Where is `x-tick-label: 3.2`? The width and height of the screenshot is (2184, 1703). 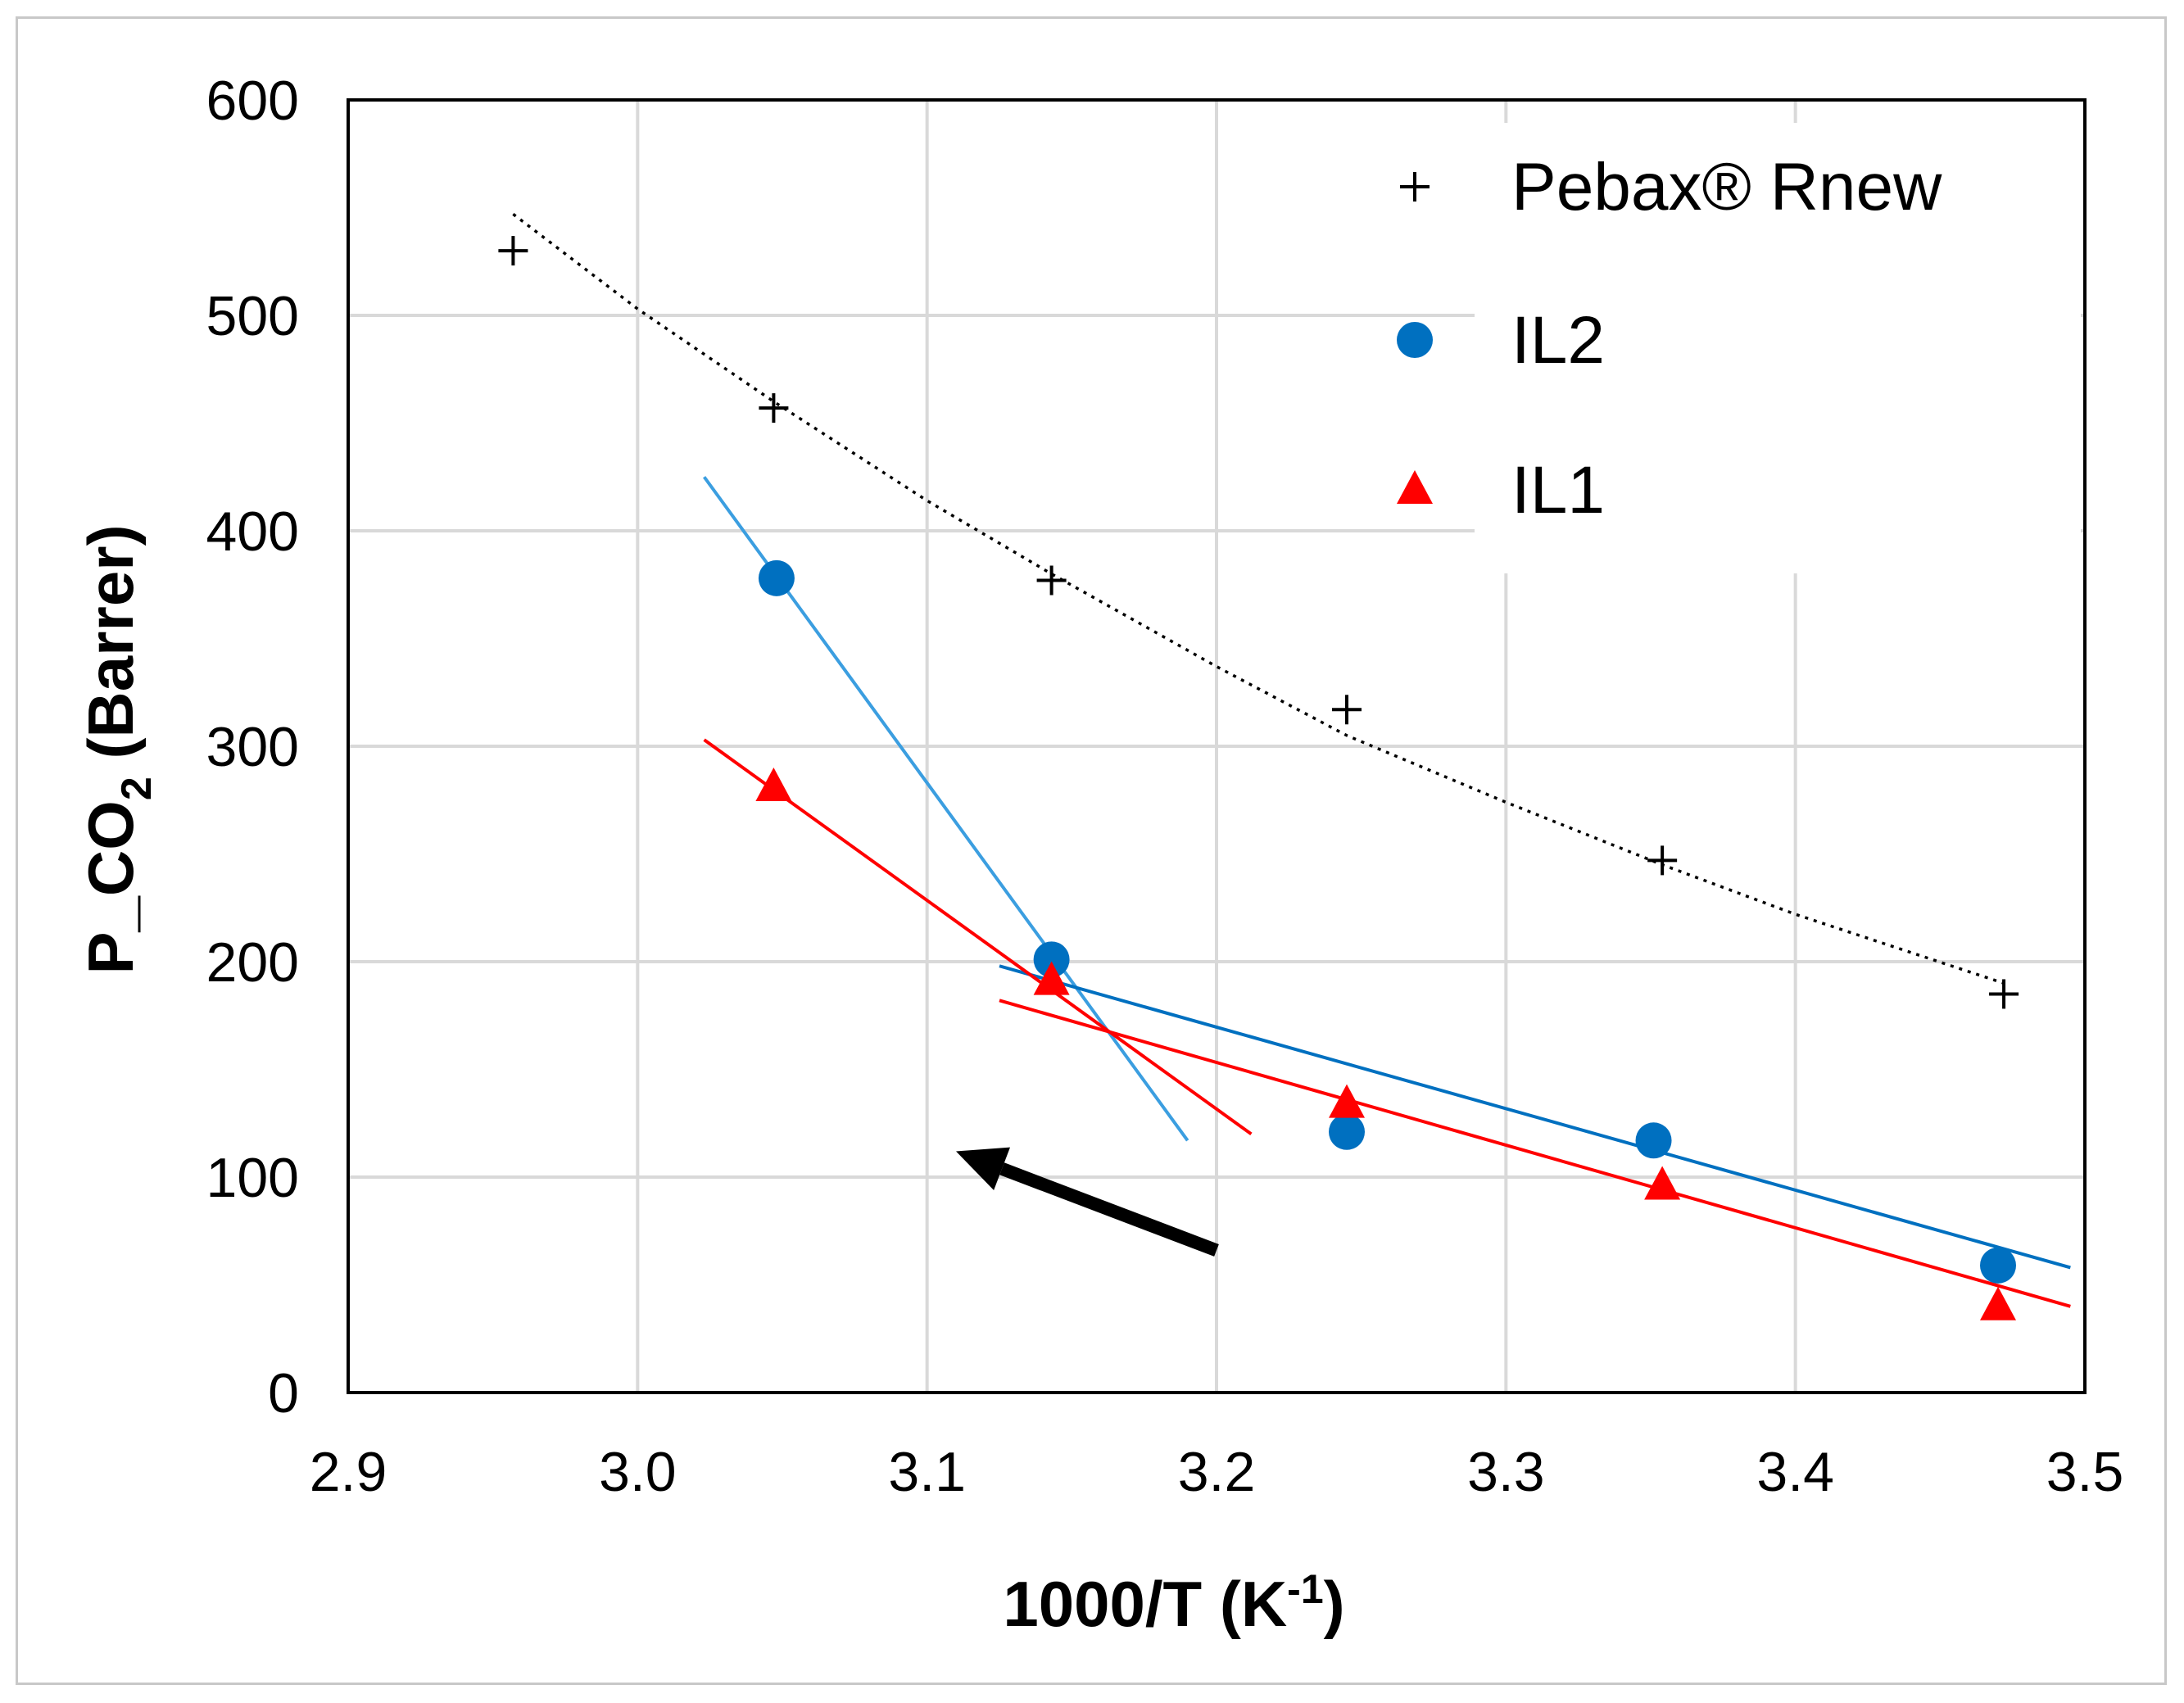
x-tick-label: 3.2 is located at coordinates (1217, 1472).